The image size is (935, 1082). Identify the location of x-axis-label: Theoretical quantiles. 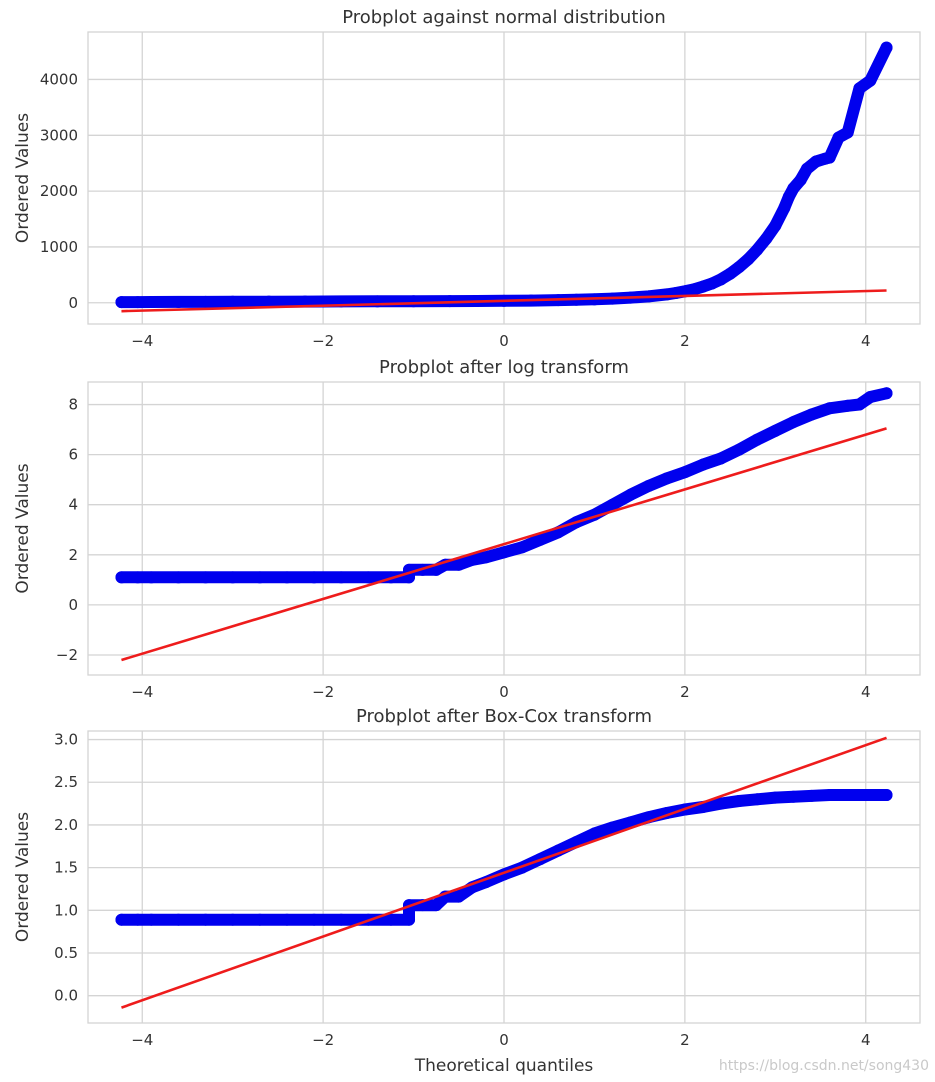
(504, 1066).